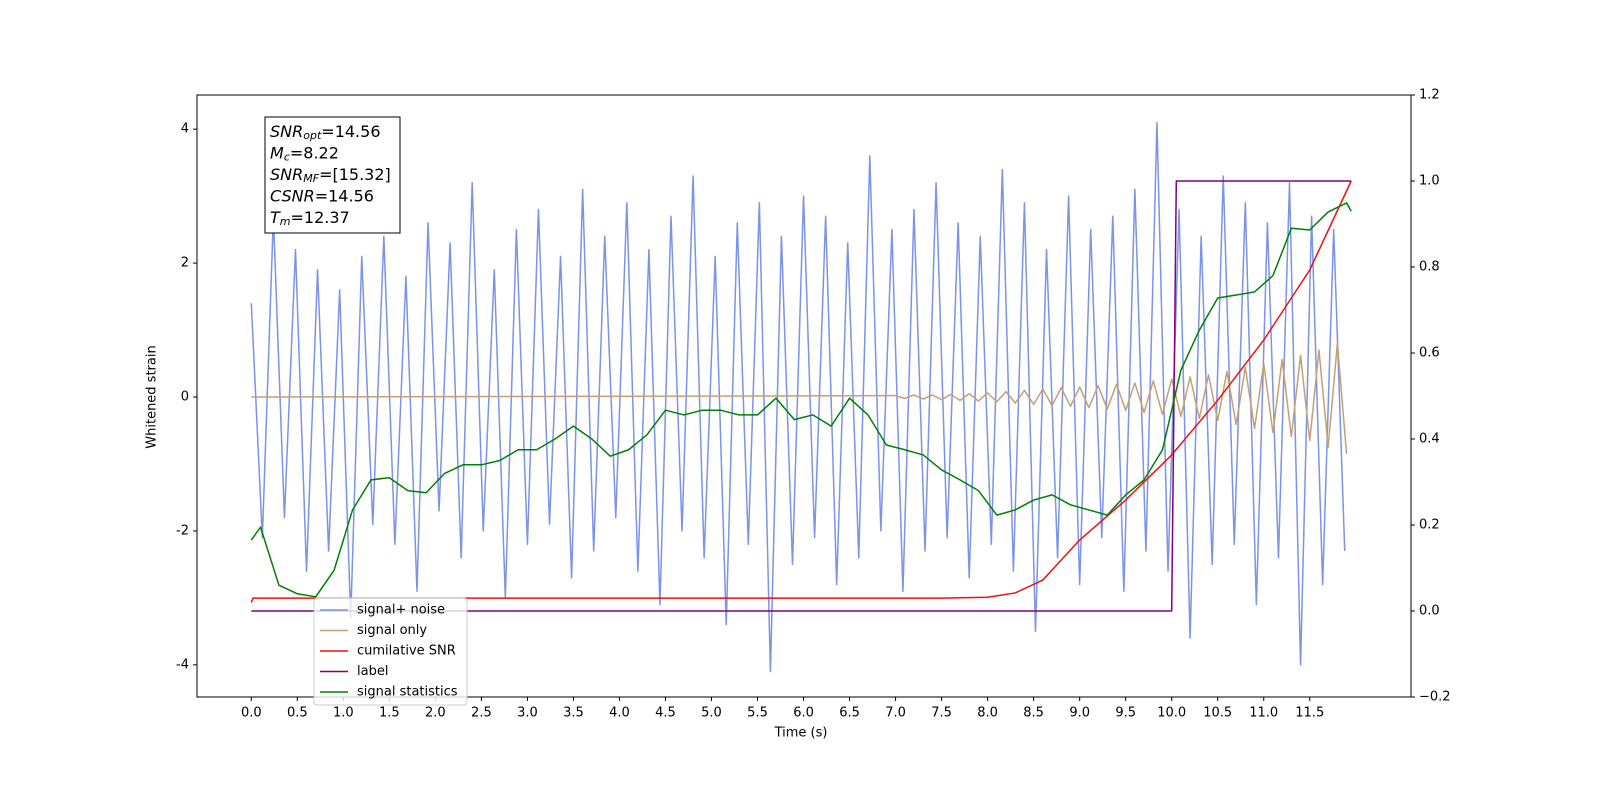  I want to click on x-tick-label: 6.0, so click(803, 713).